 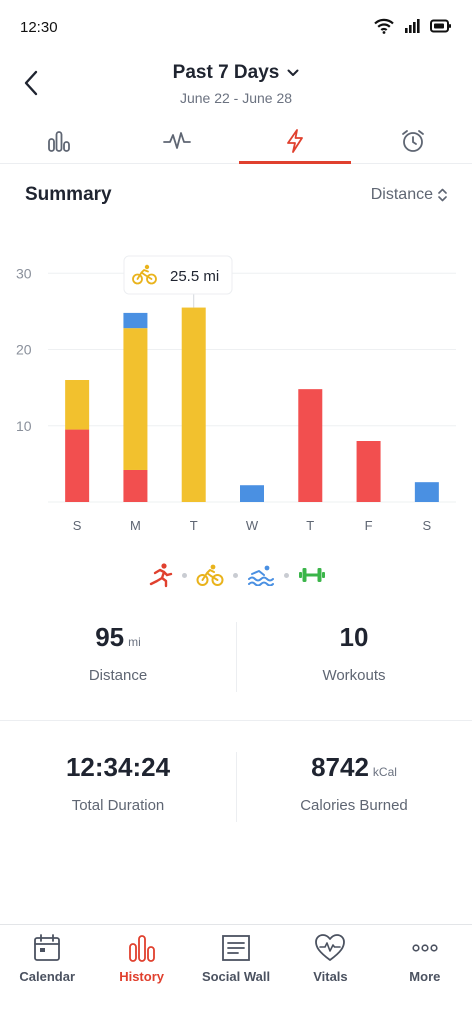 What do you see at coordinates (209, 575) in the screenshot?
I see `bike-icon` at bounding box center [209, 575].